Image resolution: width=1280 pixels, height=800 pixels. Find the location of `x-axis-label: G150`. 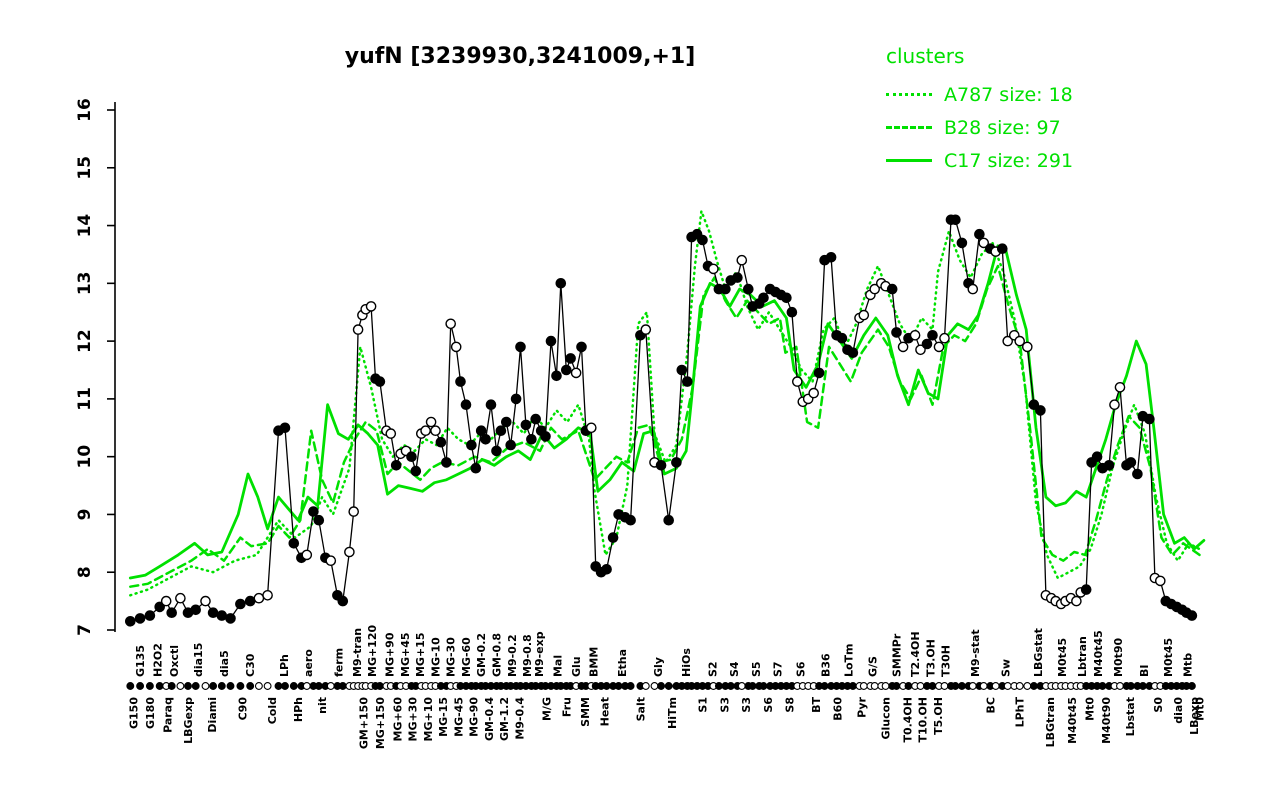

x-axis-label: G150 is located at coordinates (134, 713).